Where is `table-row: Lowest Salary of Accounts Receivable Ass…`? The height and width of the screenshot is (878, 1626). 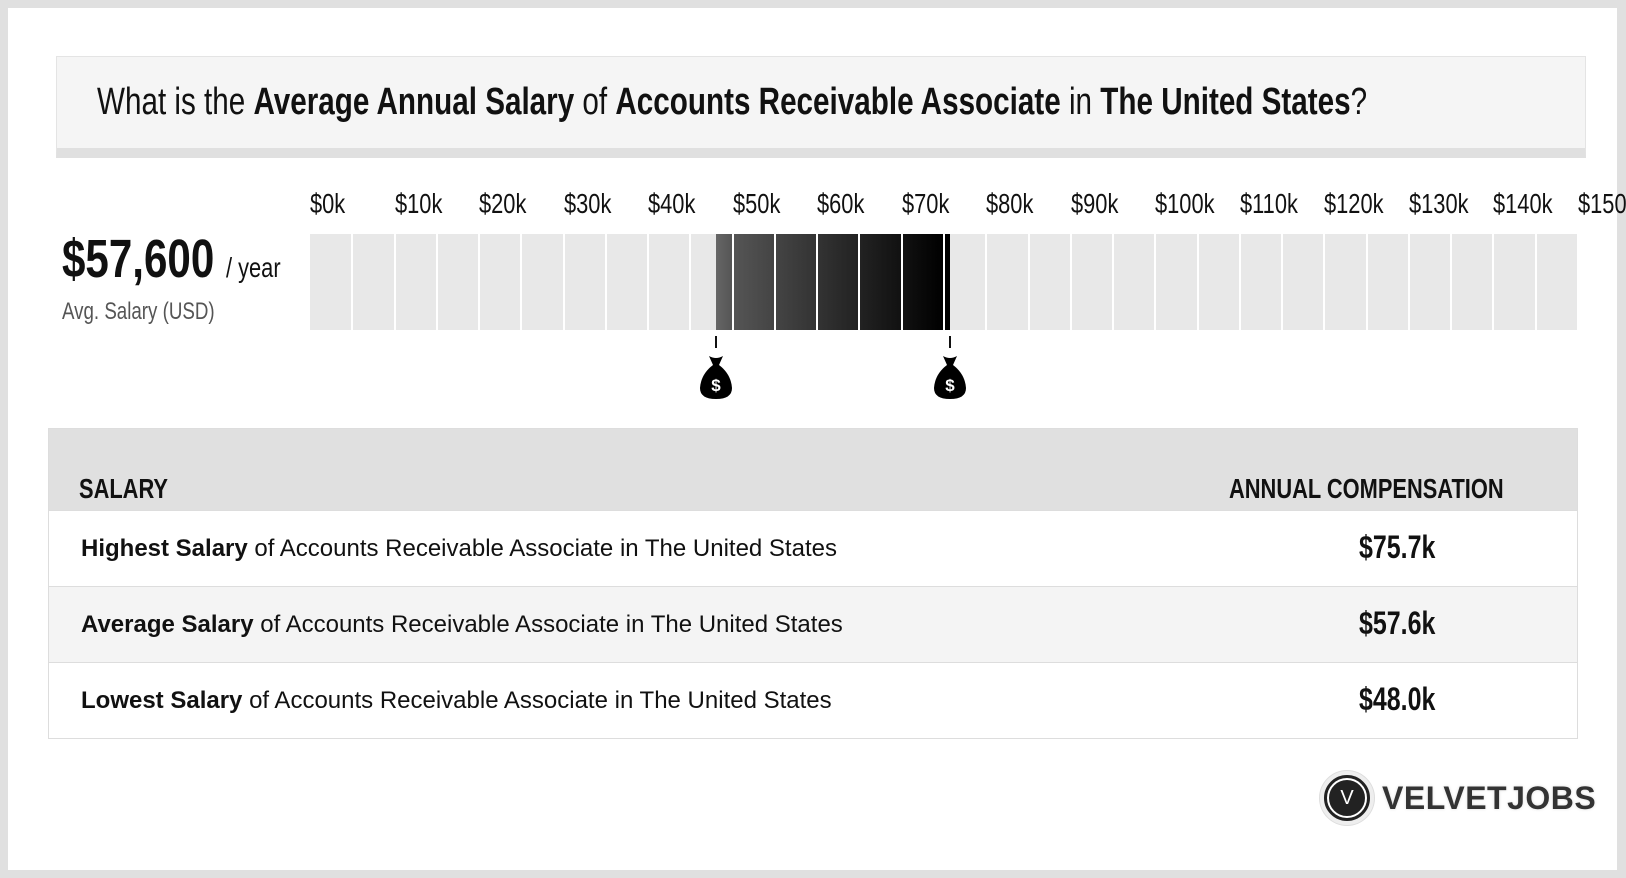 table-row: Lowest Salary of Accounts Receivable Ass… is located at coordinates (813, 700).